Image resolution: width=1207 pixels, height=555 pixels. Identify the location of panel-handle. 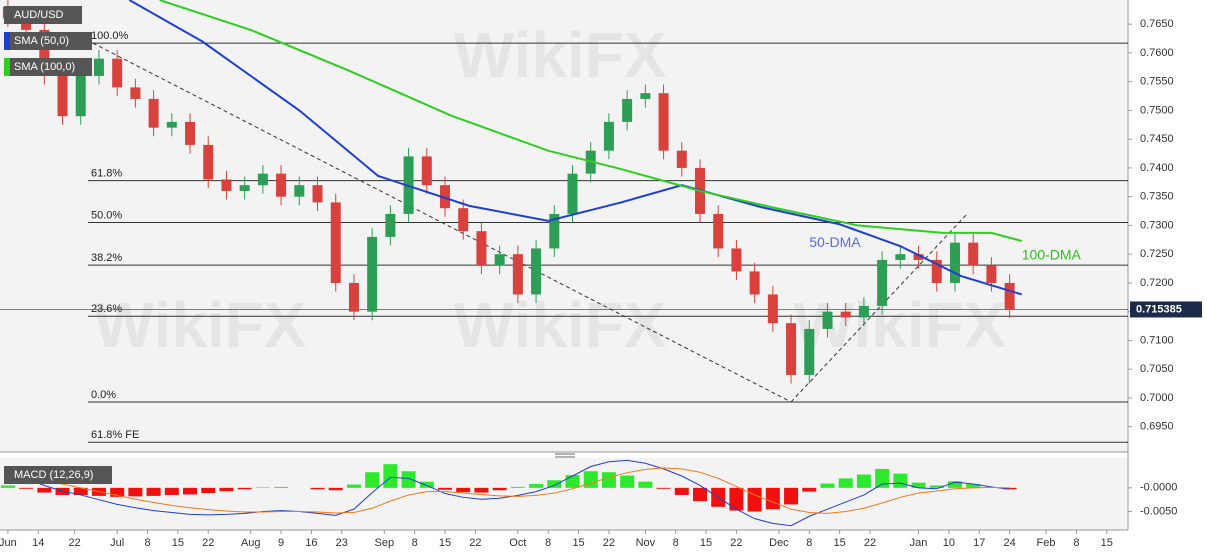
(565, 455).